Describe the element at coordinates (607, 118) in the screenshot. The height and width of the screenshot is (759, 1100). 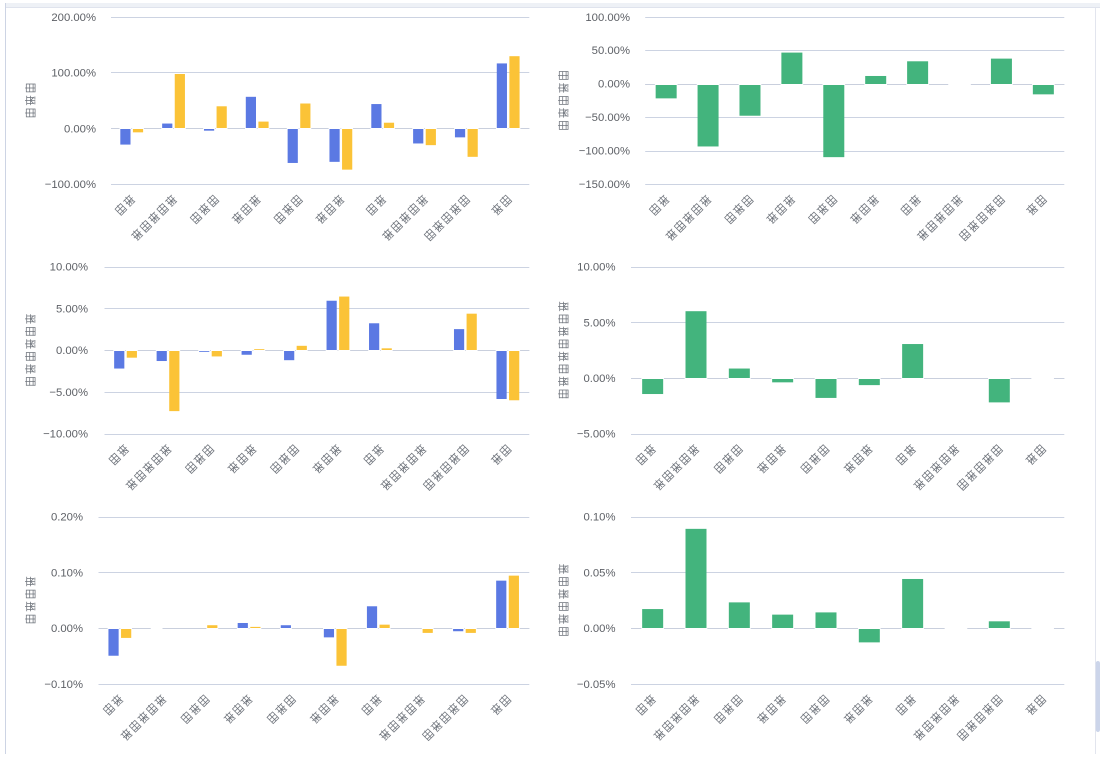
I see `svg-text: −50.00%` at that location.